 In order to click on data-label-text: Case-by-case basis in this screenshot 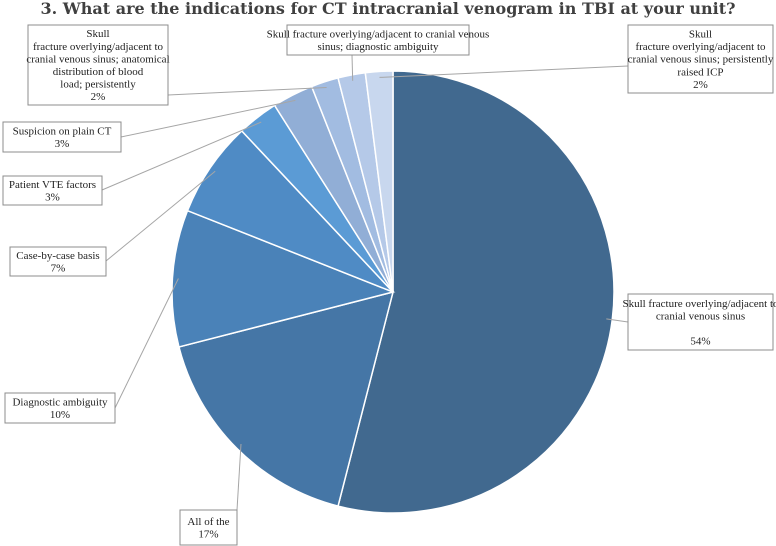, I will do `click(57, 256)`.